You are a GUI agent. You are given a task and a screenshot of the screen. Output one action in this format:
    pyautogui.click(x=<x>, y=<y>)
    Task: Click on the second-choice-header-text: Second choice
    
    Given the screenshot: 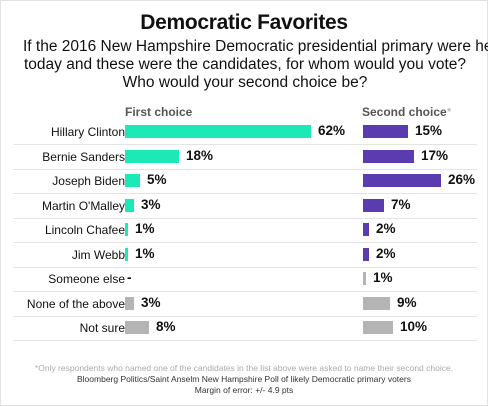 What is the action you would take?
    pyautogui.click(x=404, y=112)
    